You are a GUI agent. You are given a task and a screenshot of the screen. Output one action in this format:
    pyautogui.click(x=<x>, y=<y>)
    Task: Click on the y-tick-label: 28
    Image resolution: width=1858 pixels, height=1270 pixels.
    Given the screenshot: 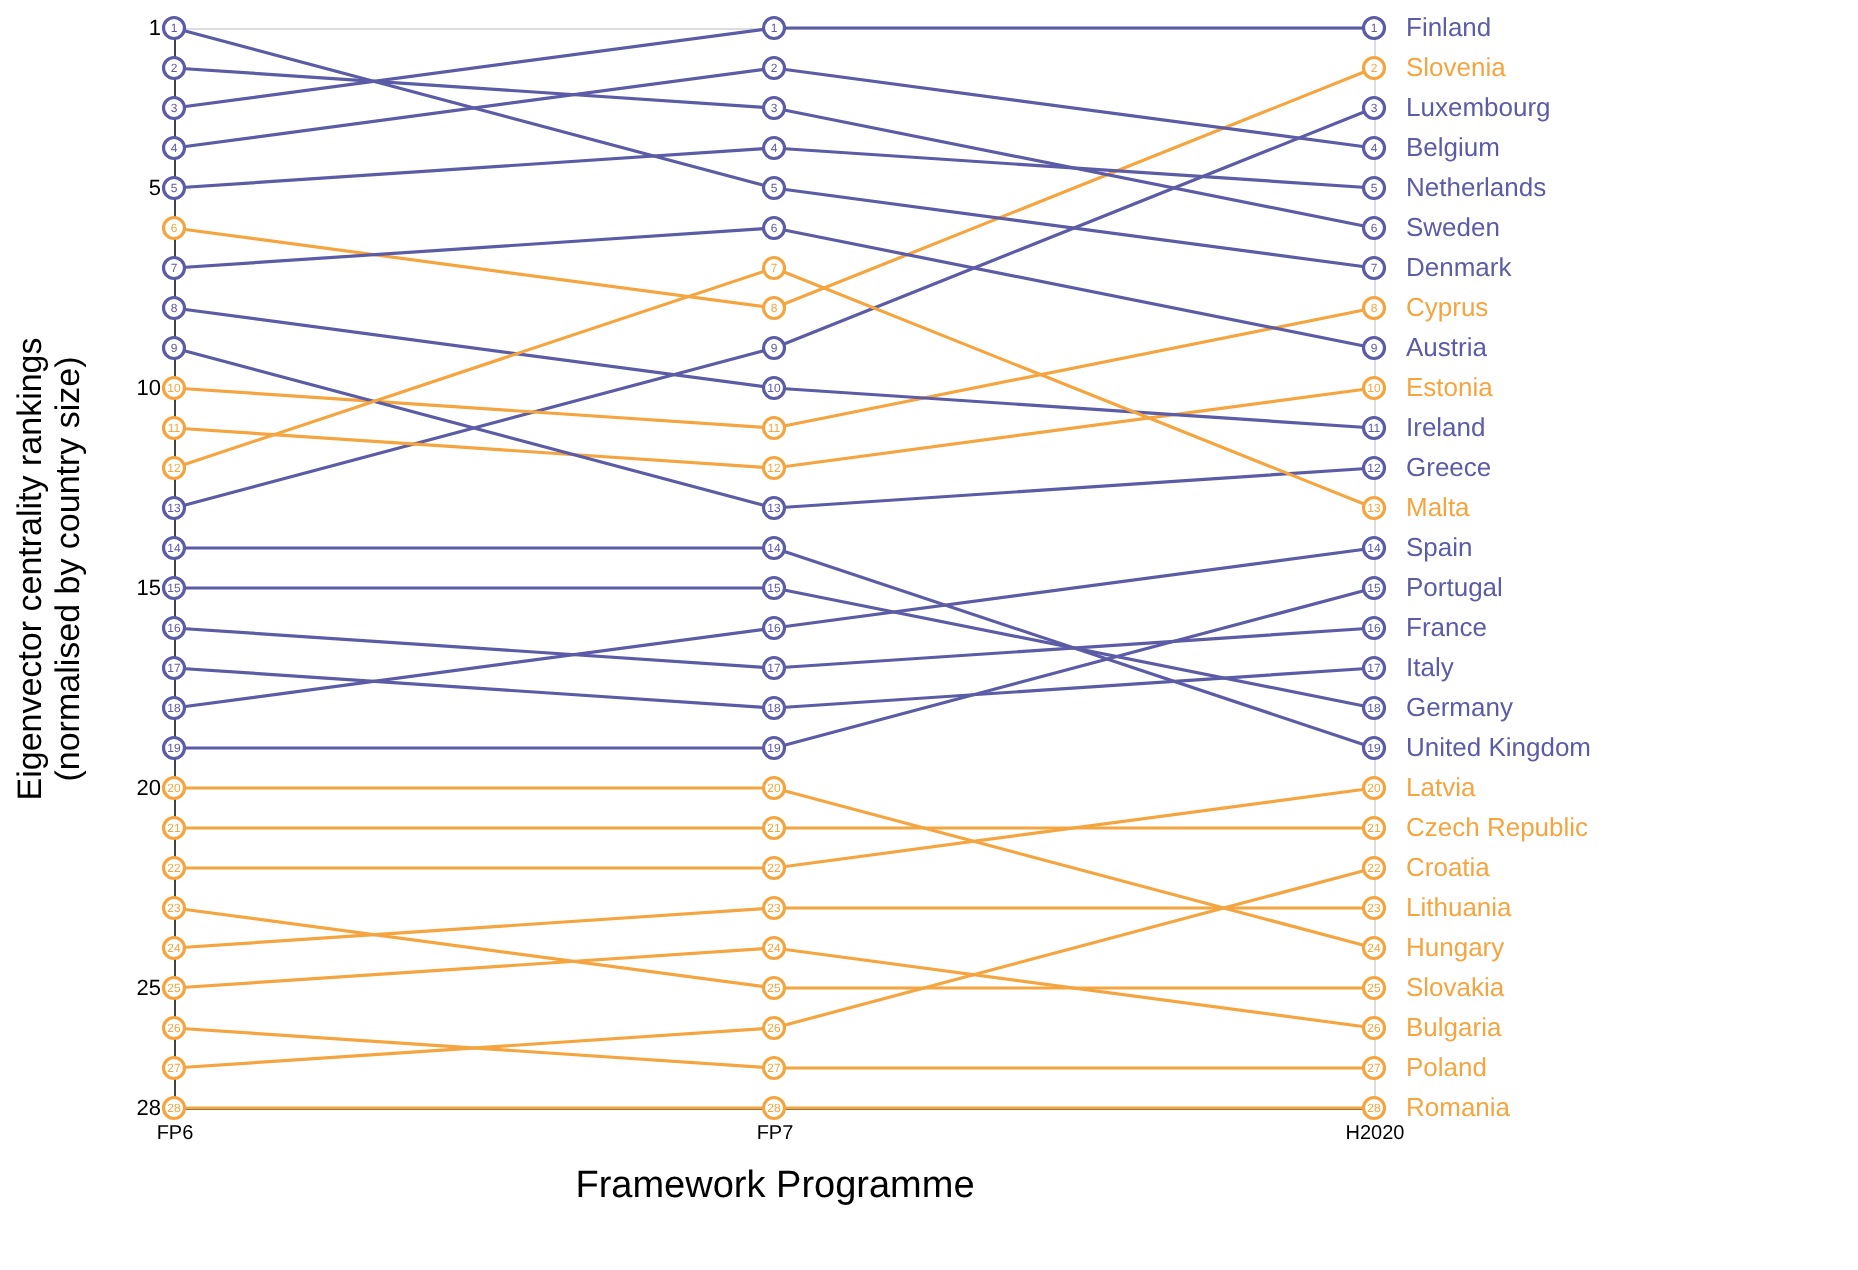 What is the action you would take?
    pyautogui.click(x=148, y=1109)
    